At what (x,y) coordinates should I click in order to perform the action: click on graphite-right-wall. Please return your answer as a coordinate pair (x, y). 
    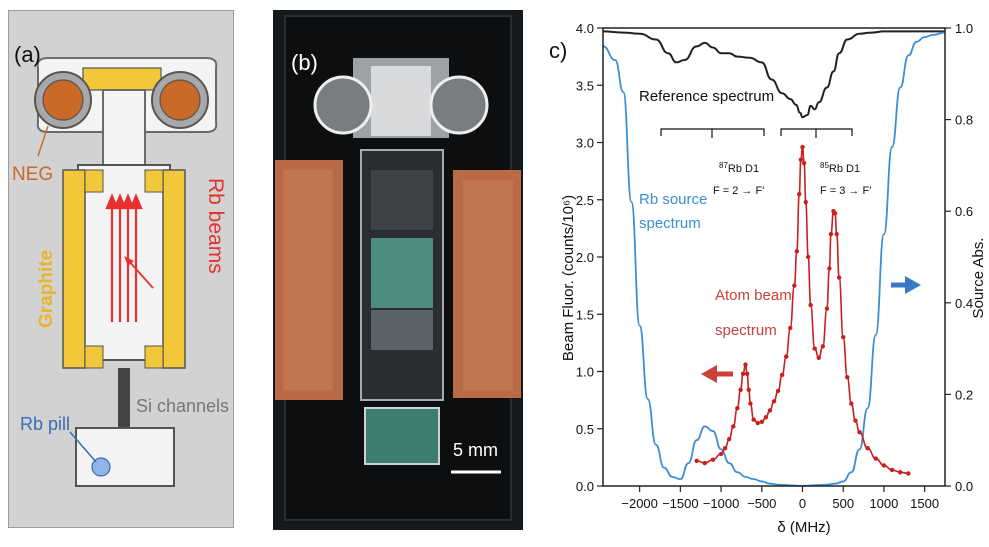
    Looking at the image, I should click on (174, 269).